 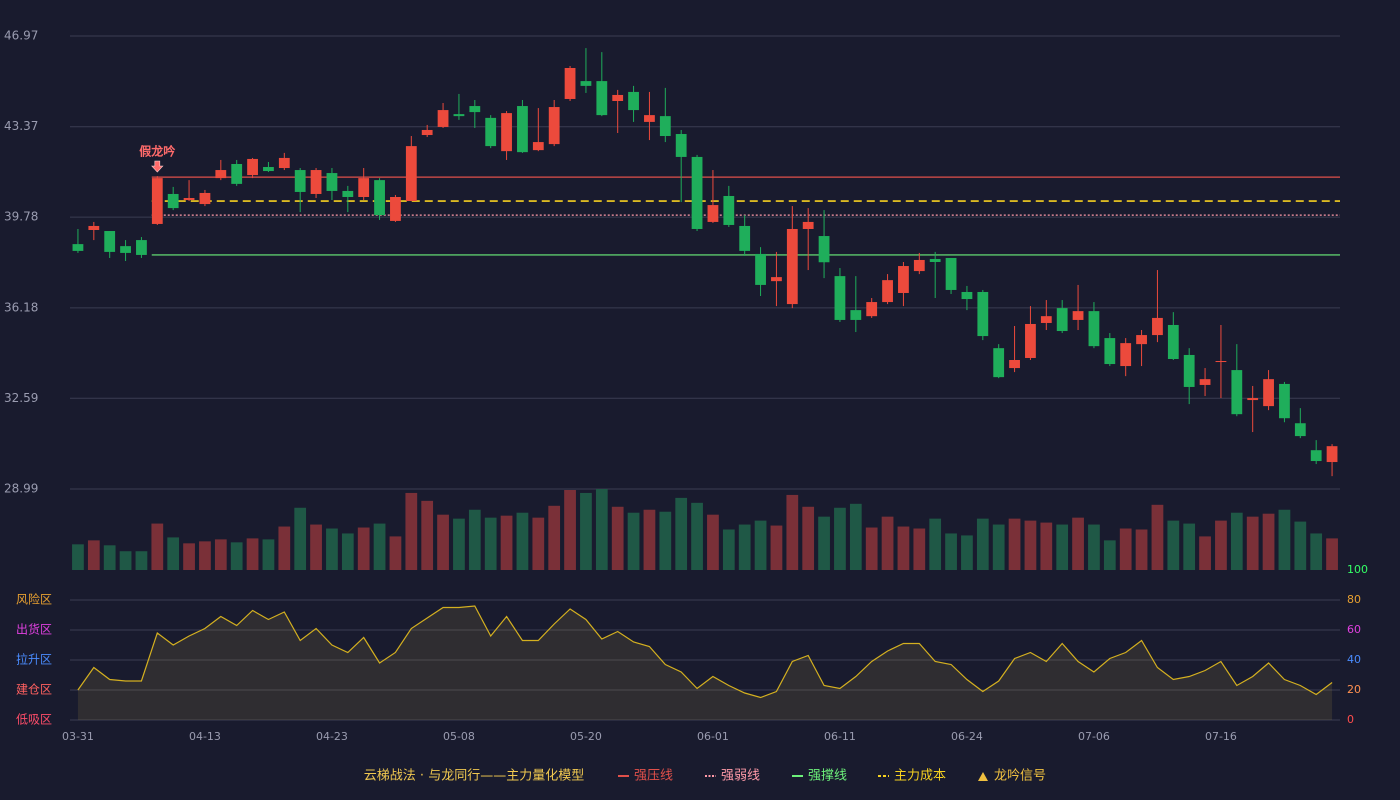 I want to click on x-tick-label: 04-13, so click(x=205, y=736).